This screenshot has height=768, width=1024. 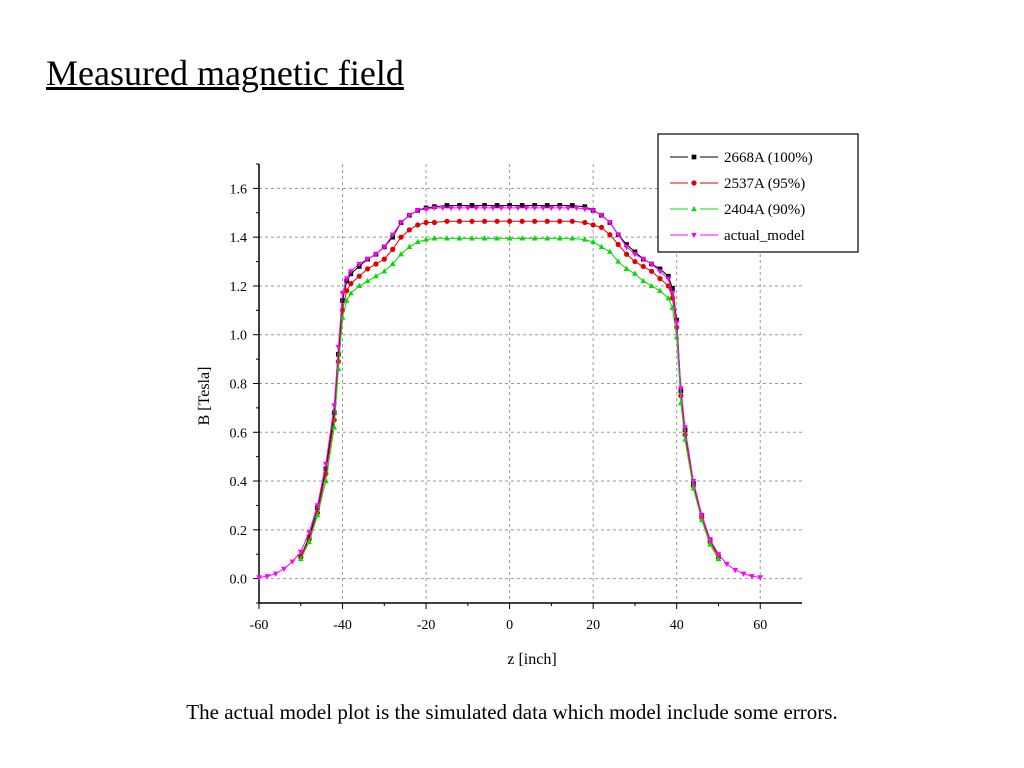 I want to click on y-tick-label: 0.2, so click(x=239, y=531).